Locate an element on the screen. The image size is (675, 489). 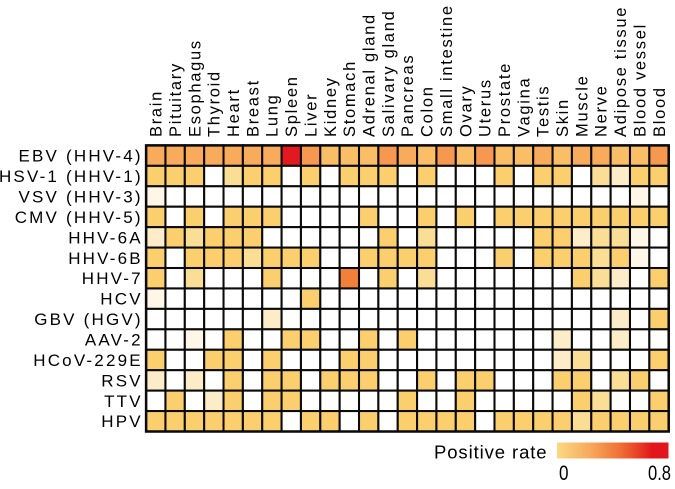
svg-text: HHV-6A is located at coordinates (105, 237).